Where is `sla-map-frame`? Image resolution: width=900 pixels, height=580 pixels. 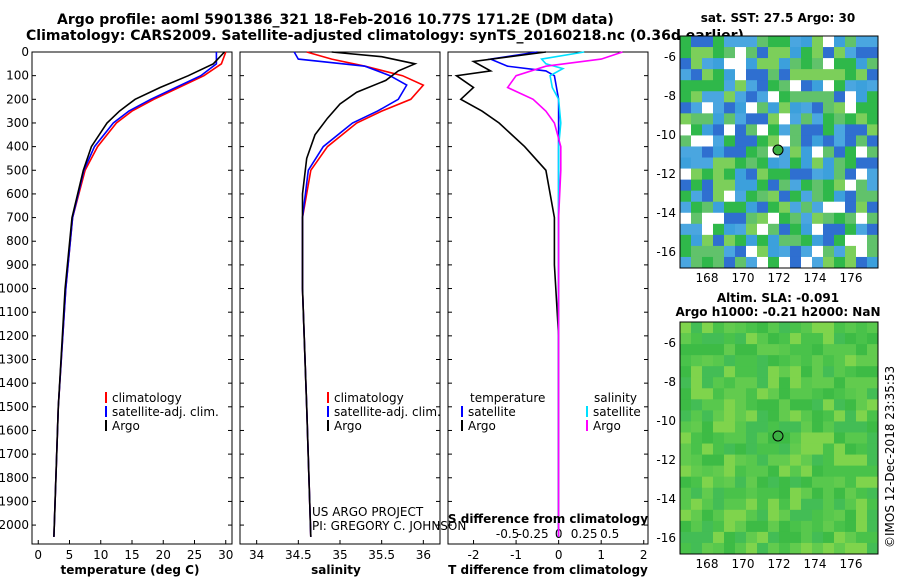
sla-map-frame is located at coordinates (779, 438).